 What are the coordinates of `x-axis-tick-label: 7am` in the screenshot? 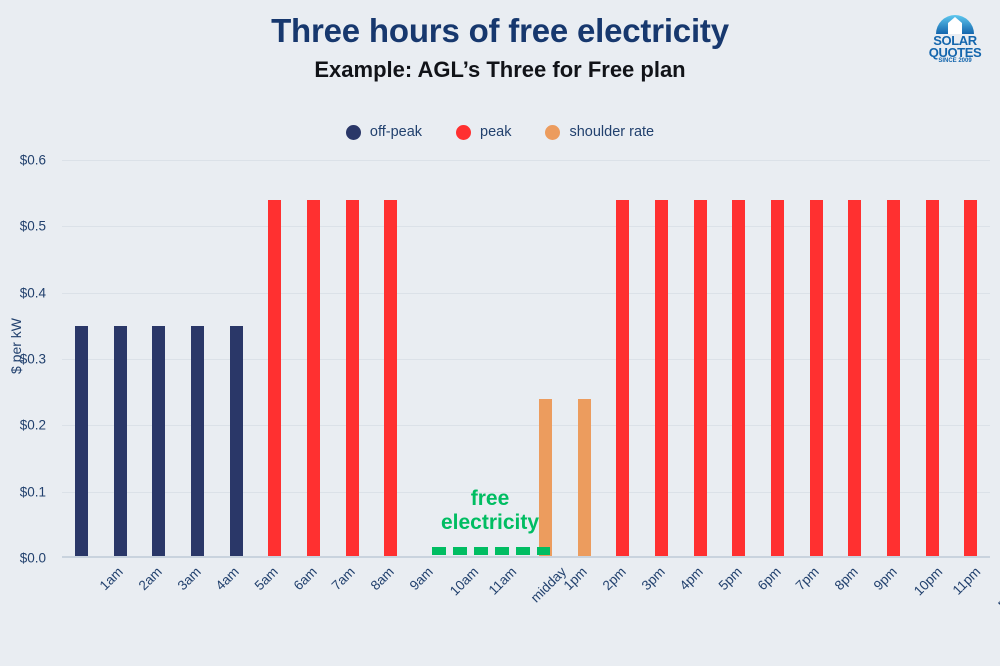 It's located at (344, 579).